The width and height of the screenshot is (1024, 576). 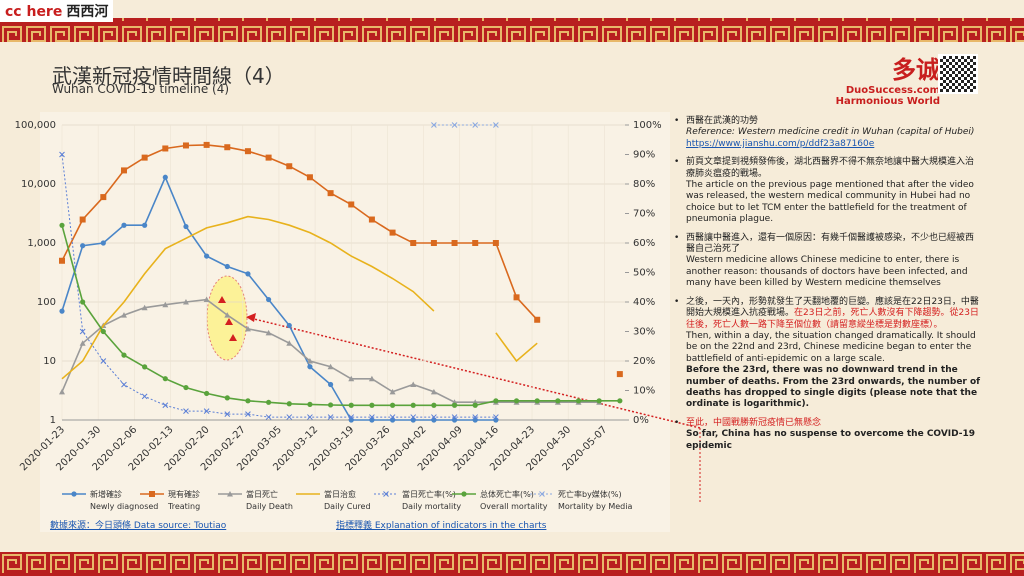 What do you see at coordinates (512, 30) in the screenshot?
I see `top-border` at bounding box center [512, 30].